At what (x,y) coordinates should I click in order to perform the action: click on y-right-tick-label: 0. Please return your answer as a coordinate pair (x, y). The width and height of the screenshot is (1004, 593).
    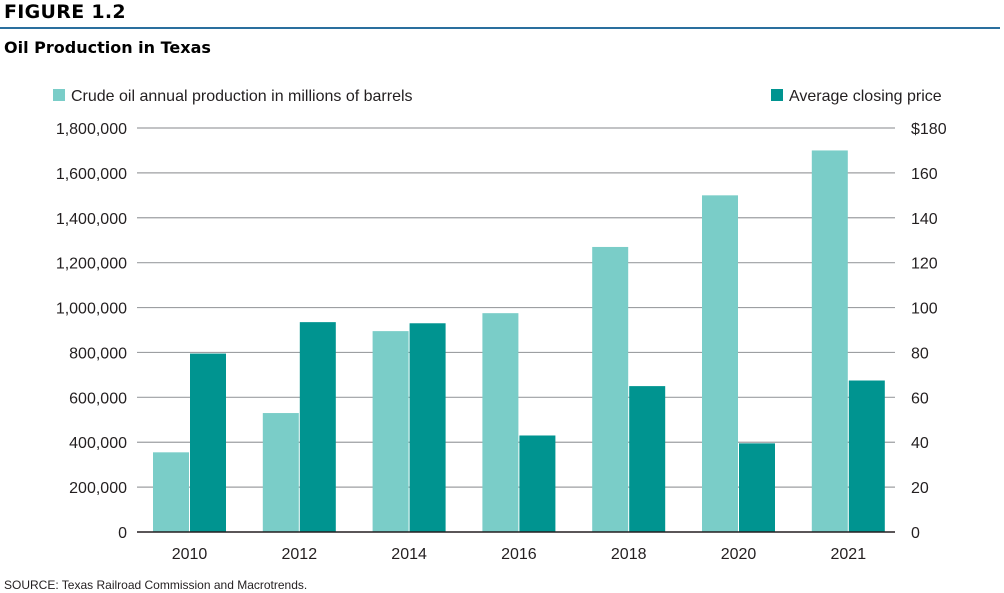
    Looking at the image, I should click on (915, 533).